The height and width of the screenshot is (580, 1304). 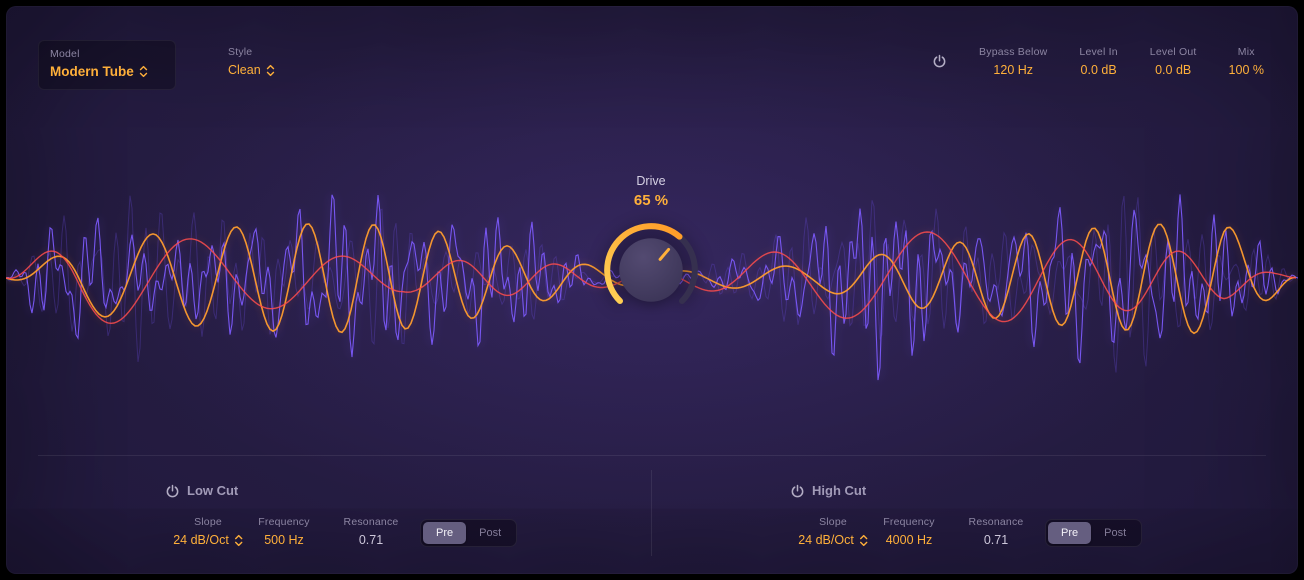 I want to click on level-out-control: Level Out 0.0 dB, so click(x=1173, y=61).